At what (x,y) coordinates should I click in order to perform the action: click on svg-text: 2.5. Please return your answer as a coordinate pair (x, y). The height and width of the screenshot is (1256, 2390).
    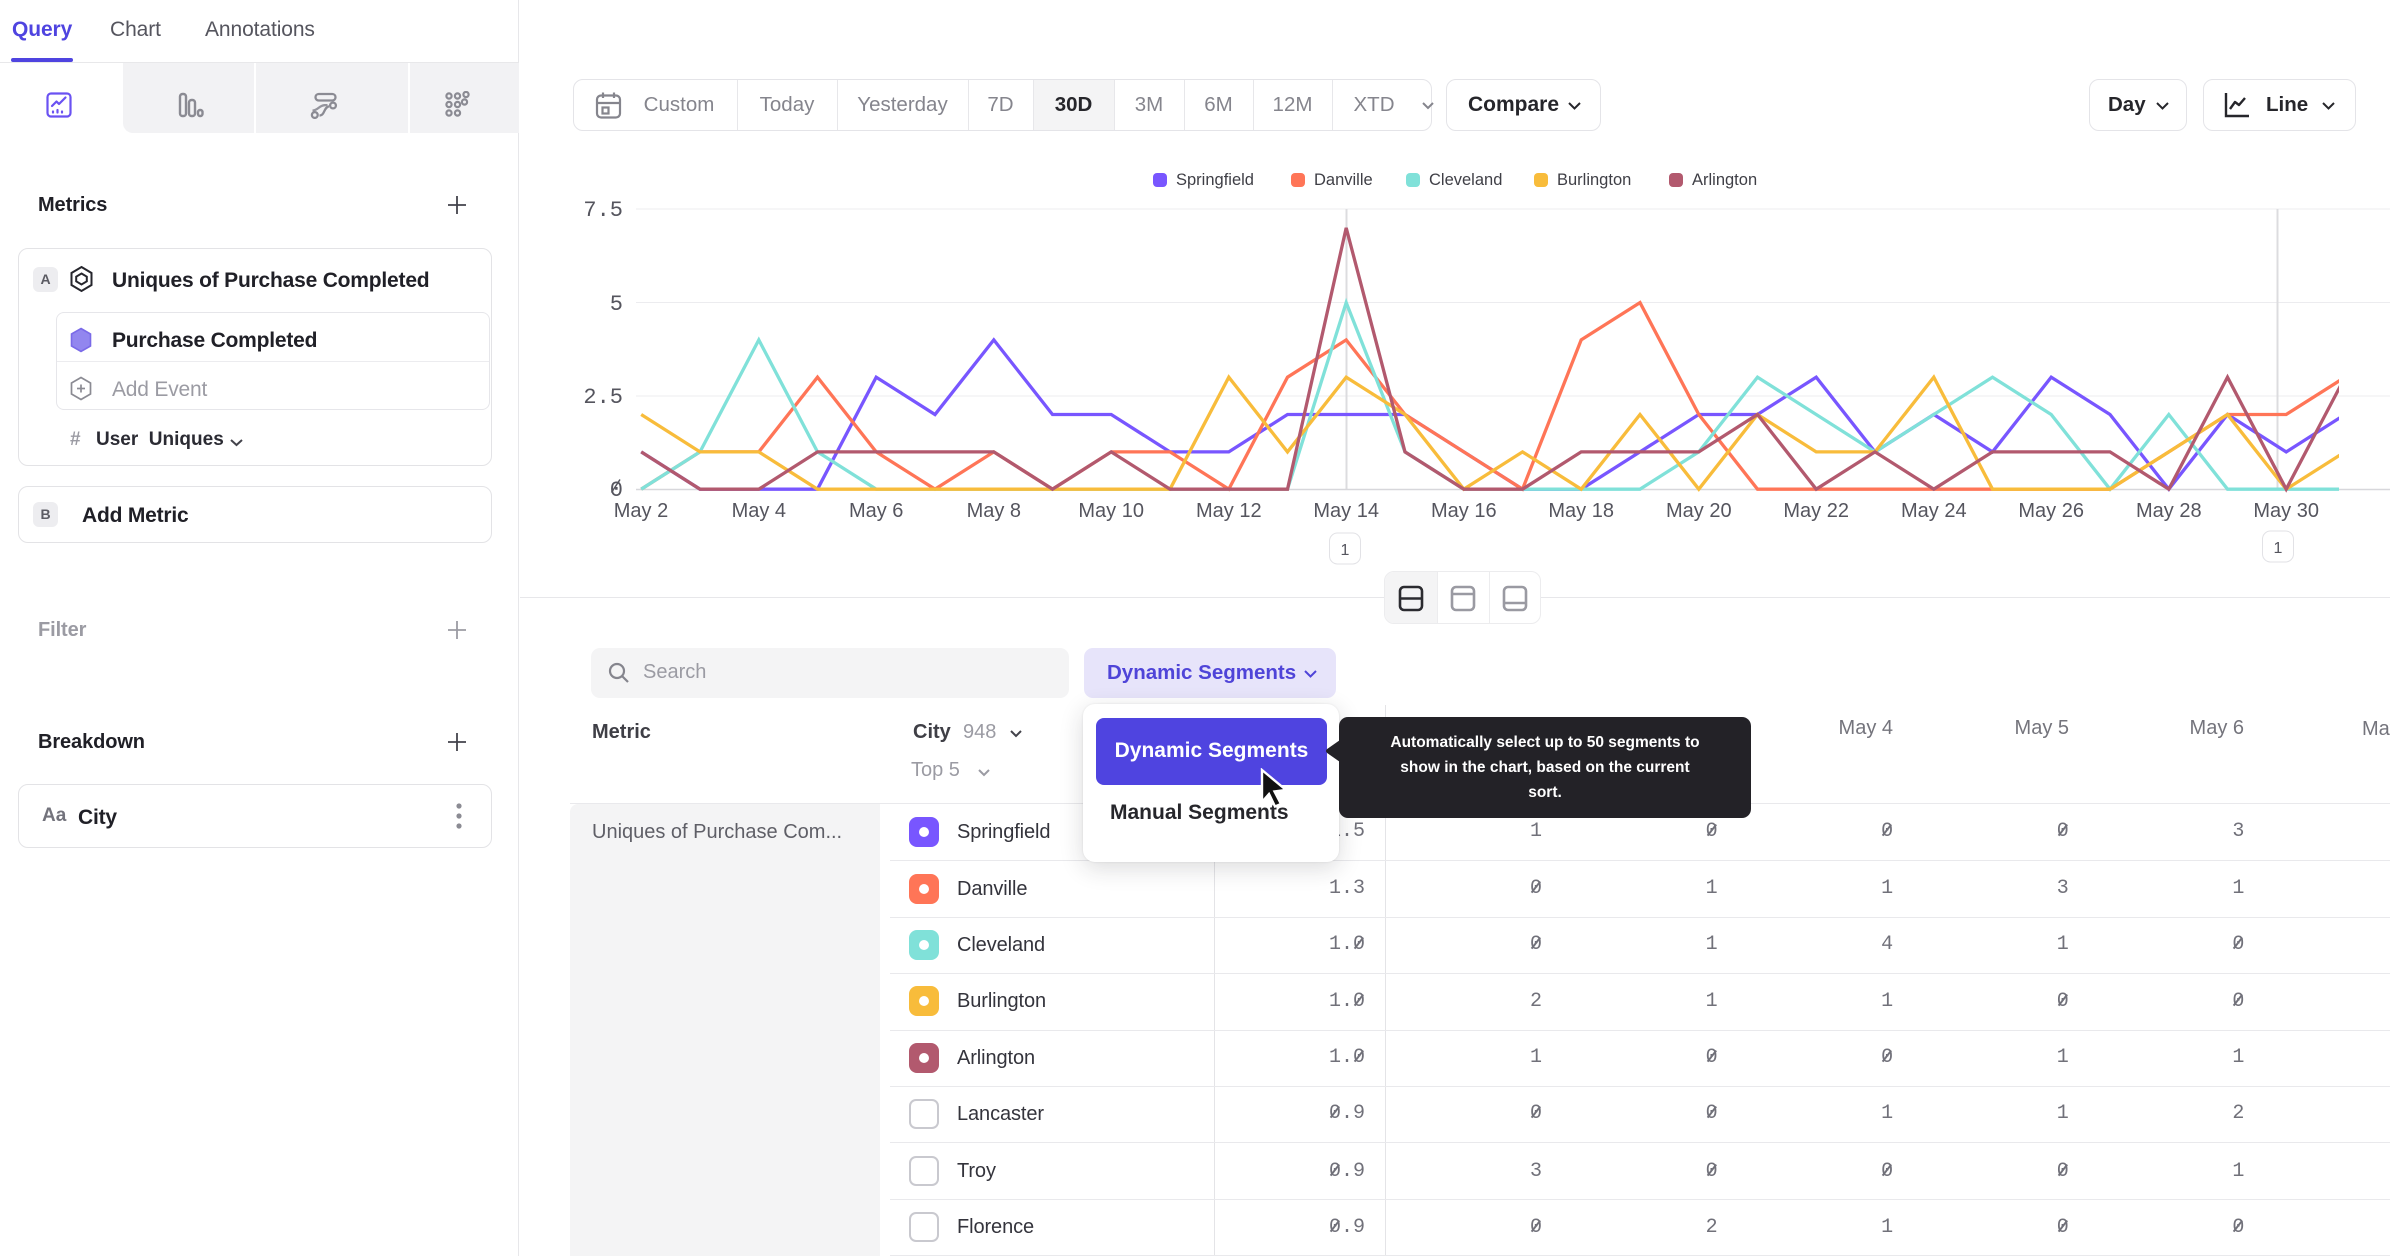
    Looking at the image, I should click on (603, 397).